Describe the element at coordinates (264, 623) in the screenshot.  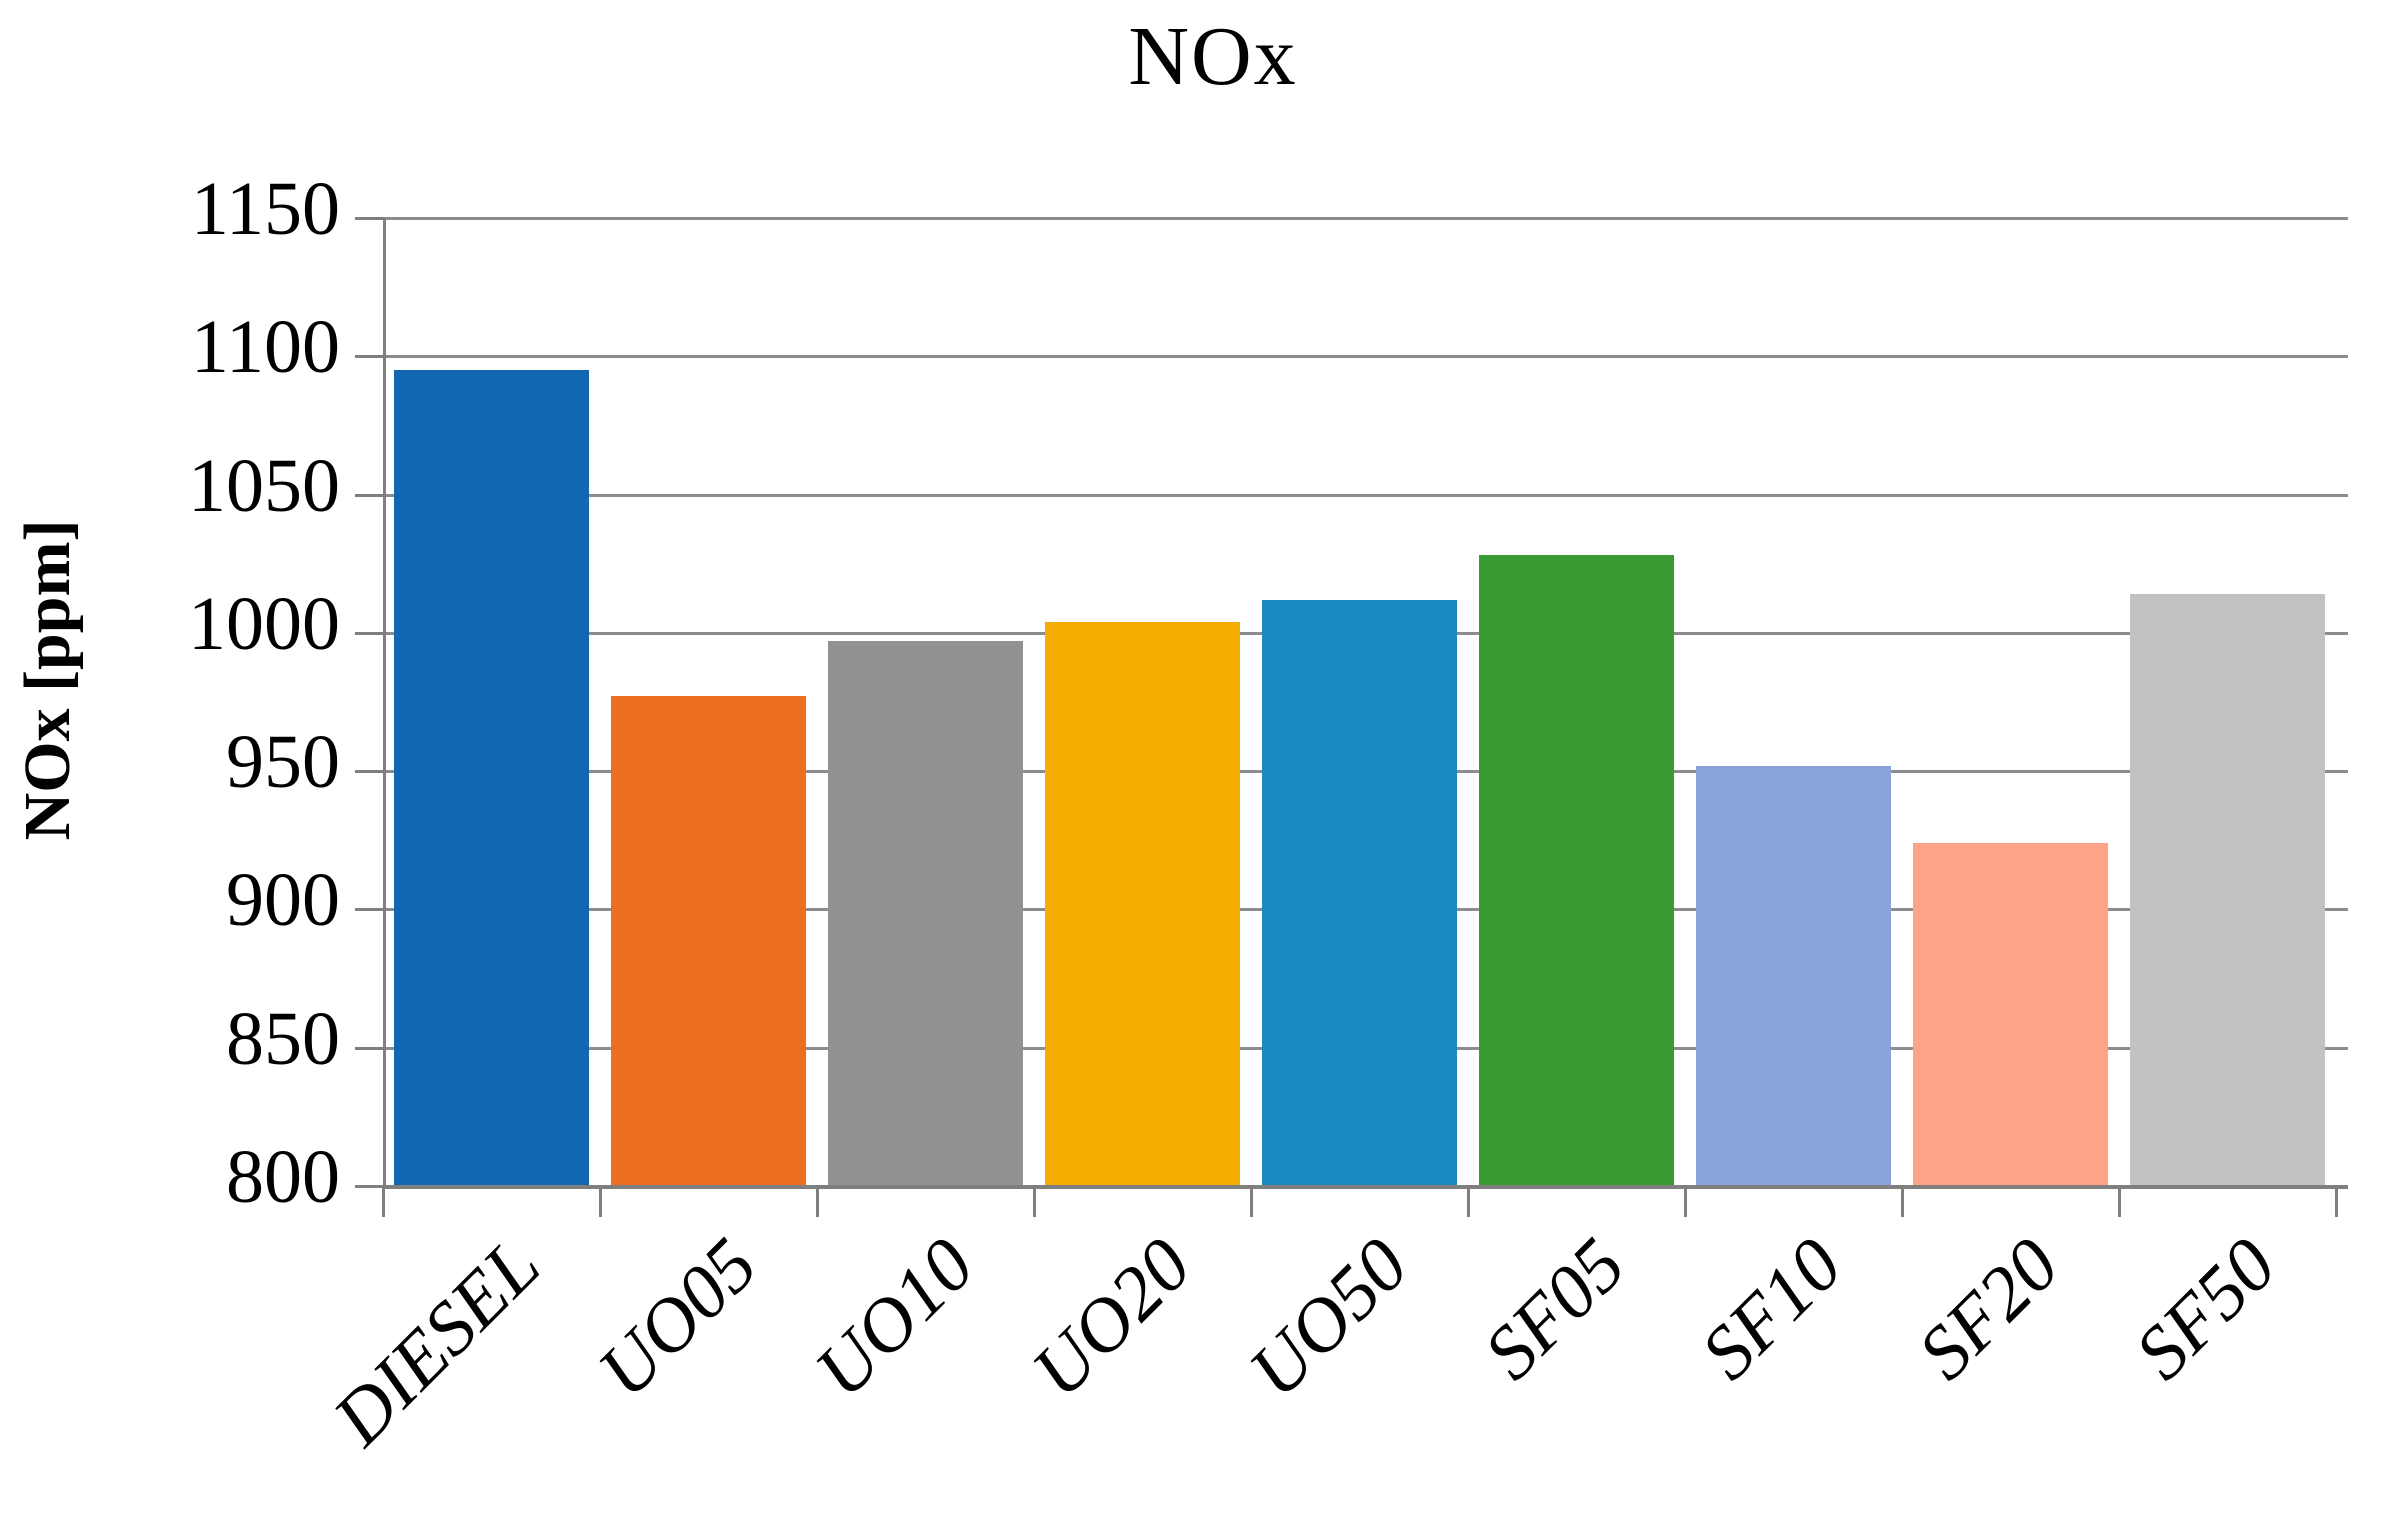
I see `y-tick-label: 1000` at that location.